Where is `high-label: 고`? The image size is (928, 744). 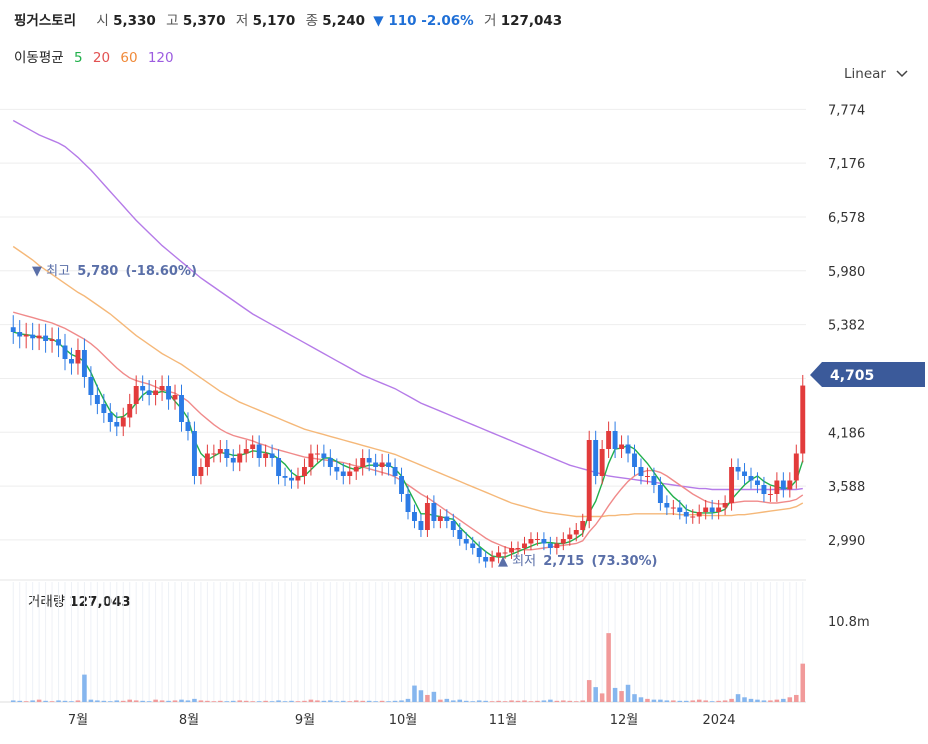
high-label: 고 is located at coordinates (172, 21).